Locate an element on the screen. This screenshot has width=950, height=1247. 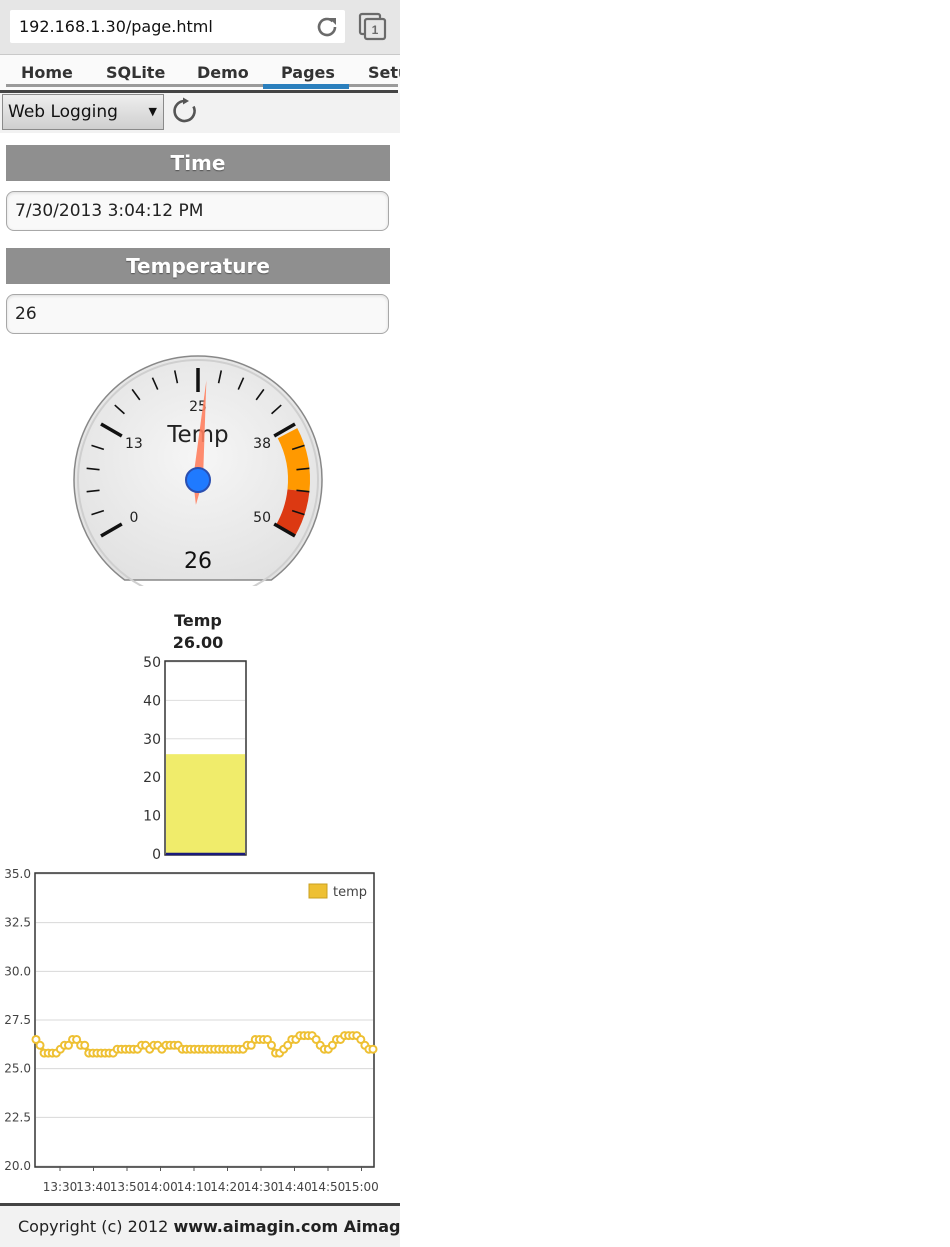
gauge-label: Temp is located at coordinates (197, 435).